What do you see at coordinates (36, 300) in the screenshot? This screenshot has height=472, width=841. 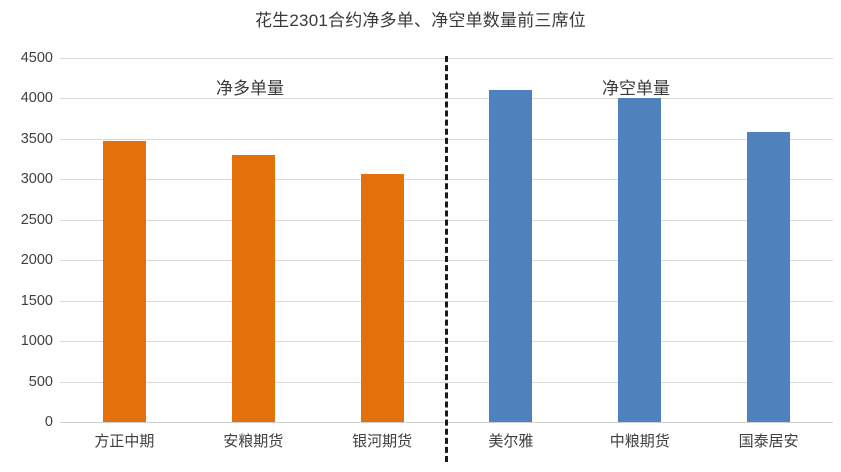 I see `y-tick-label: 1500` at bounding box center [36, 300].